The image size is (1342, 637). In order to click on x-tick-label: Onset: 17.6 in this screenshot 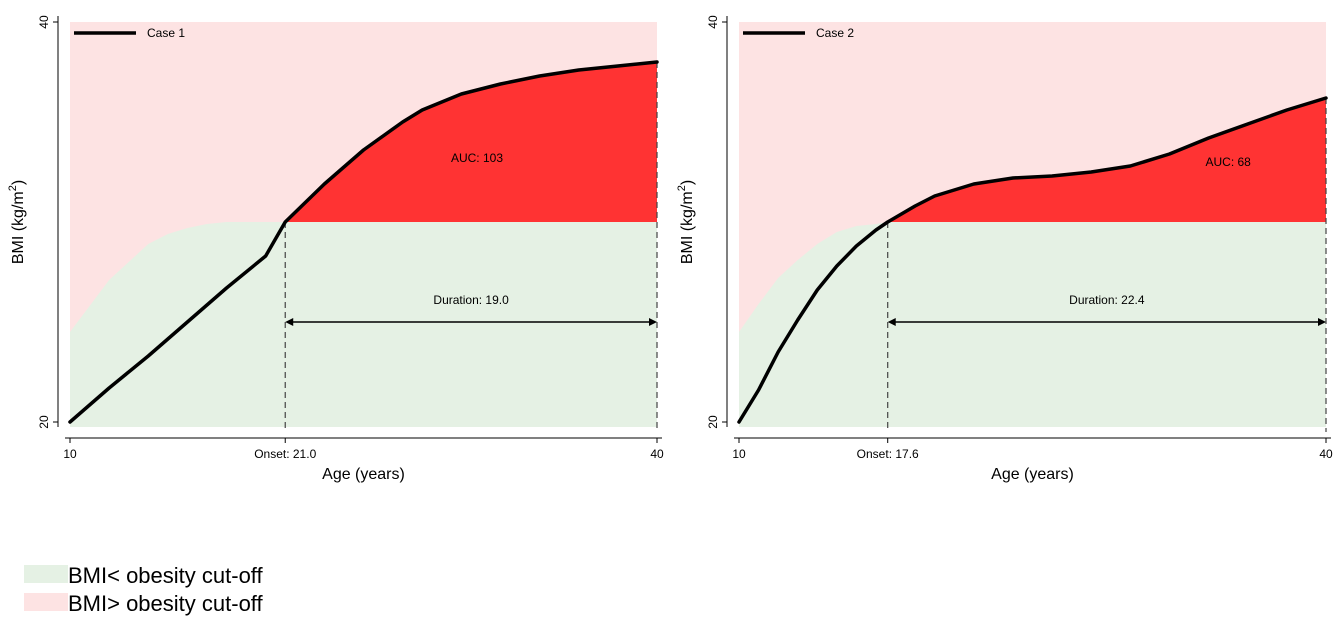, I will do `click(888, 454)`.